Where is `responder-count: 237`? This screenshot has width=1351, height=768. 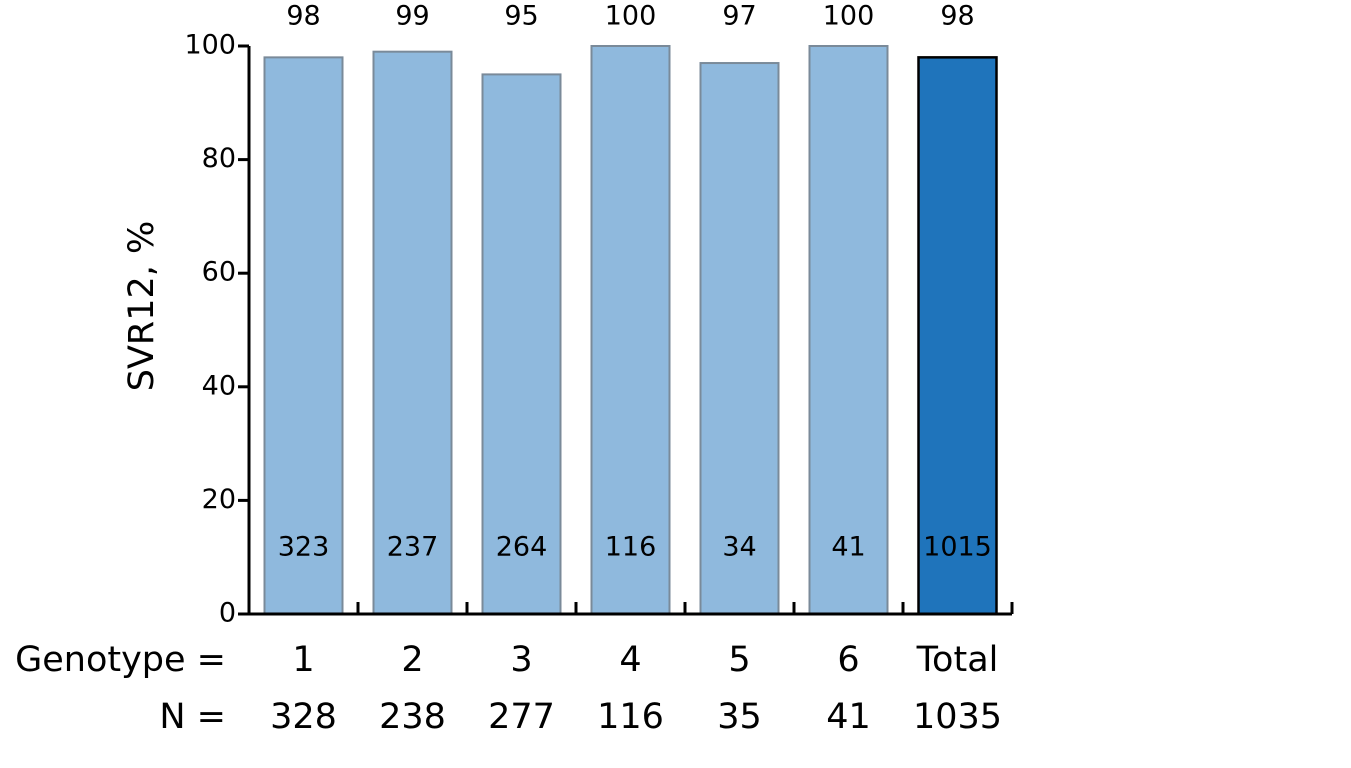
responder-count: 237 is located at coordinates (413, 547).